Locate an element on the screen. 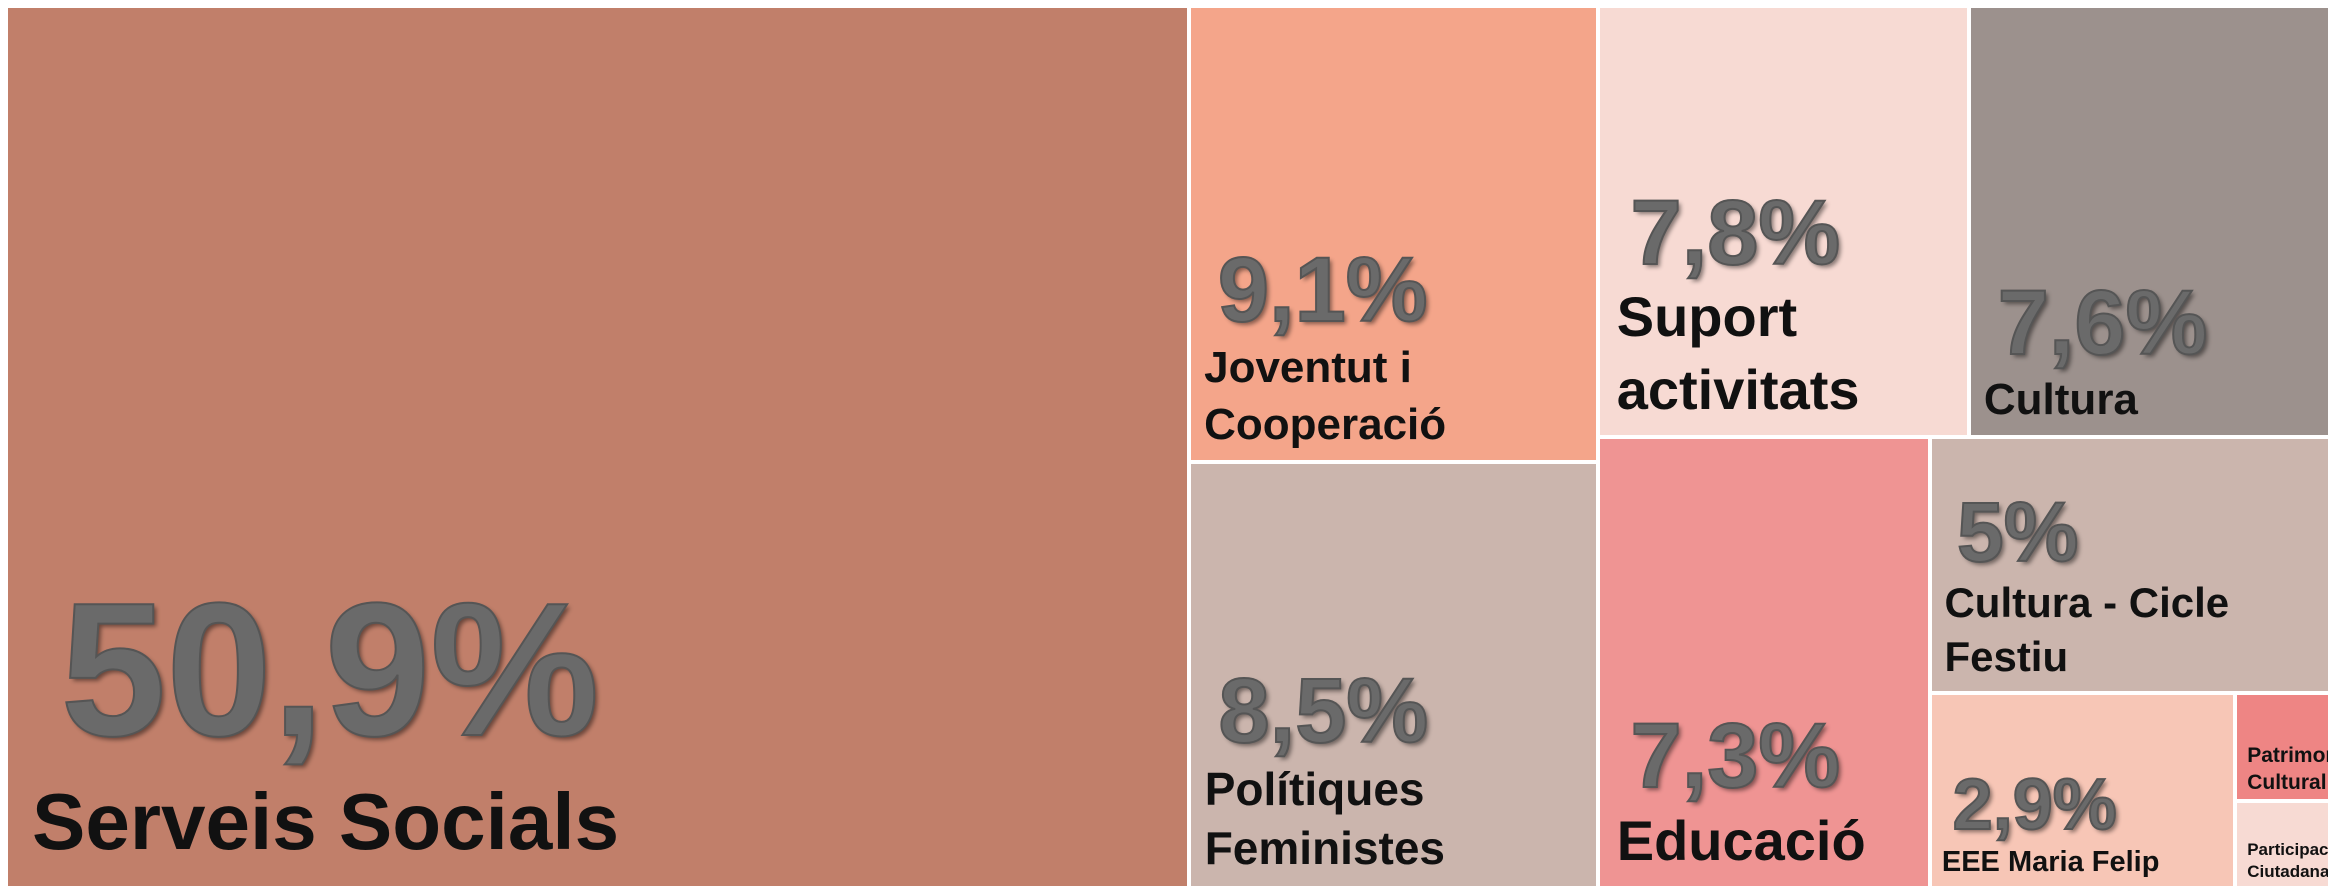 The image size is (2336, 894). tile: 2,9% EEE Maria Felip is located at coordinates (2082, 790).